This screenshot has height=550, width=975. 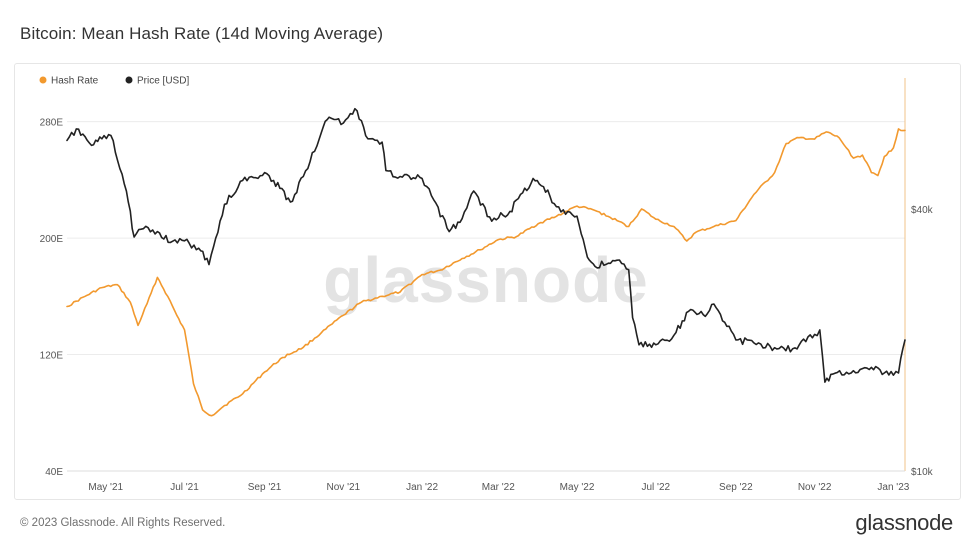 What do you see at coordinates (52, 123) in the screenshot?
I see `y-left-tick-label: 280E` at bounding box center [52, 123].